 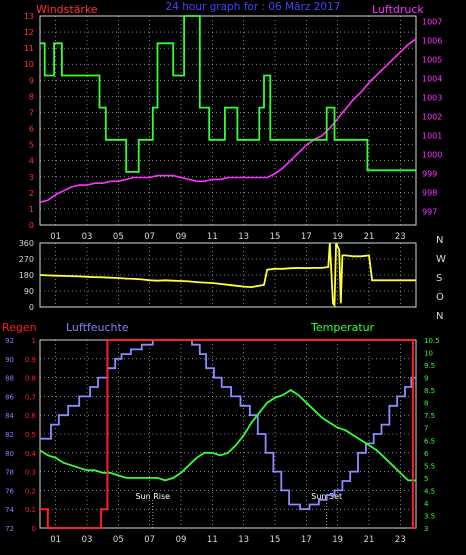 What do you see at coordinates (31, 145) in the screenshot?
I see `wind-y-tick-label: 5` at bounding box center [31, 145].